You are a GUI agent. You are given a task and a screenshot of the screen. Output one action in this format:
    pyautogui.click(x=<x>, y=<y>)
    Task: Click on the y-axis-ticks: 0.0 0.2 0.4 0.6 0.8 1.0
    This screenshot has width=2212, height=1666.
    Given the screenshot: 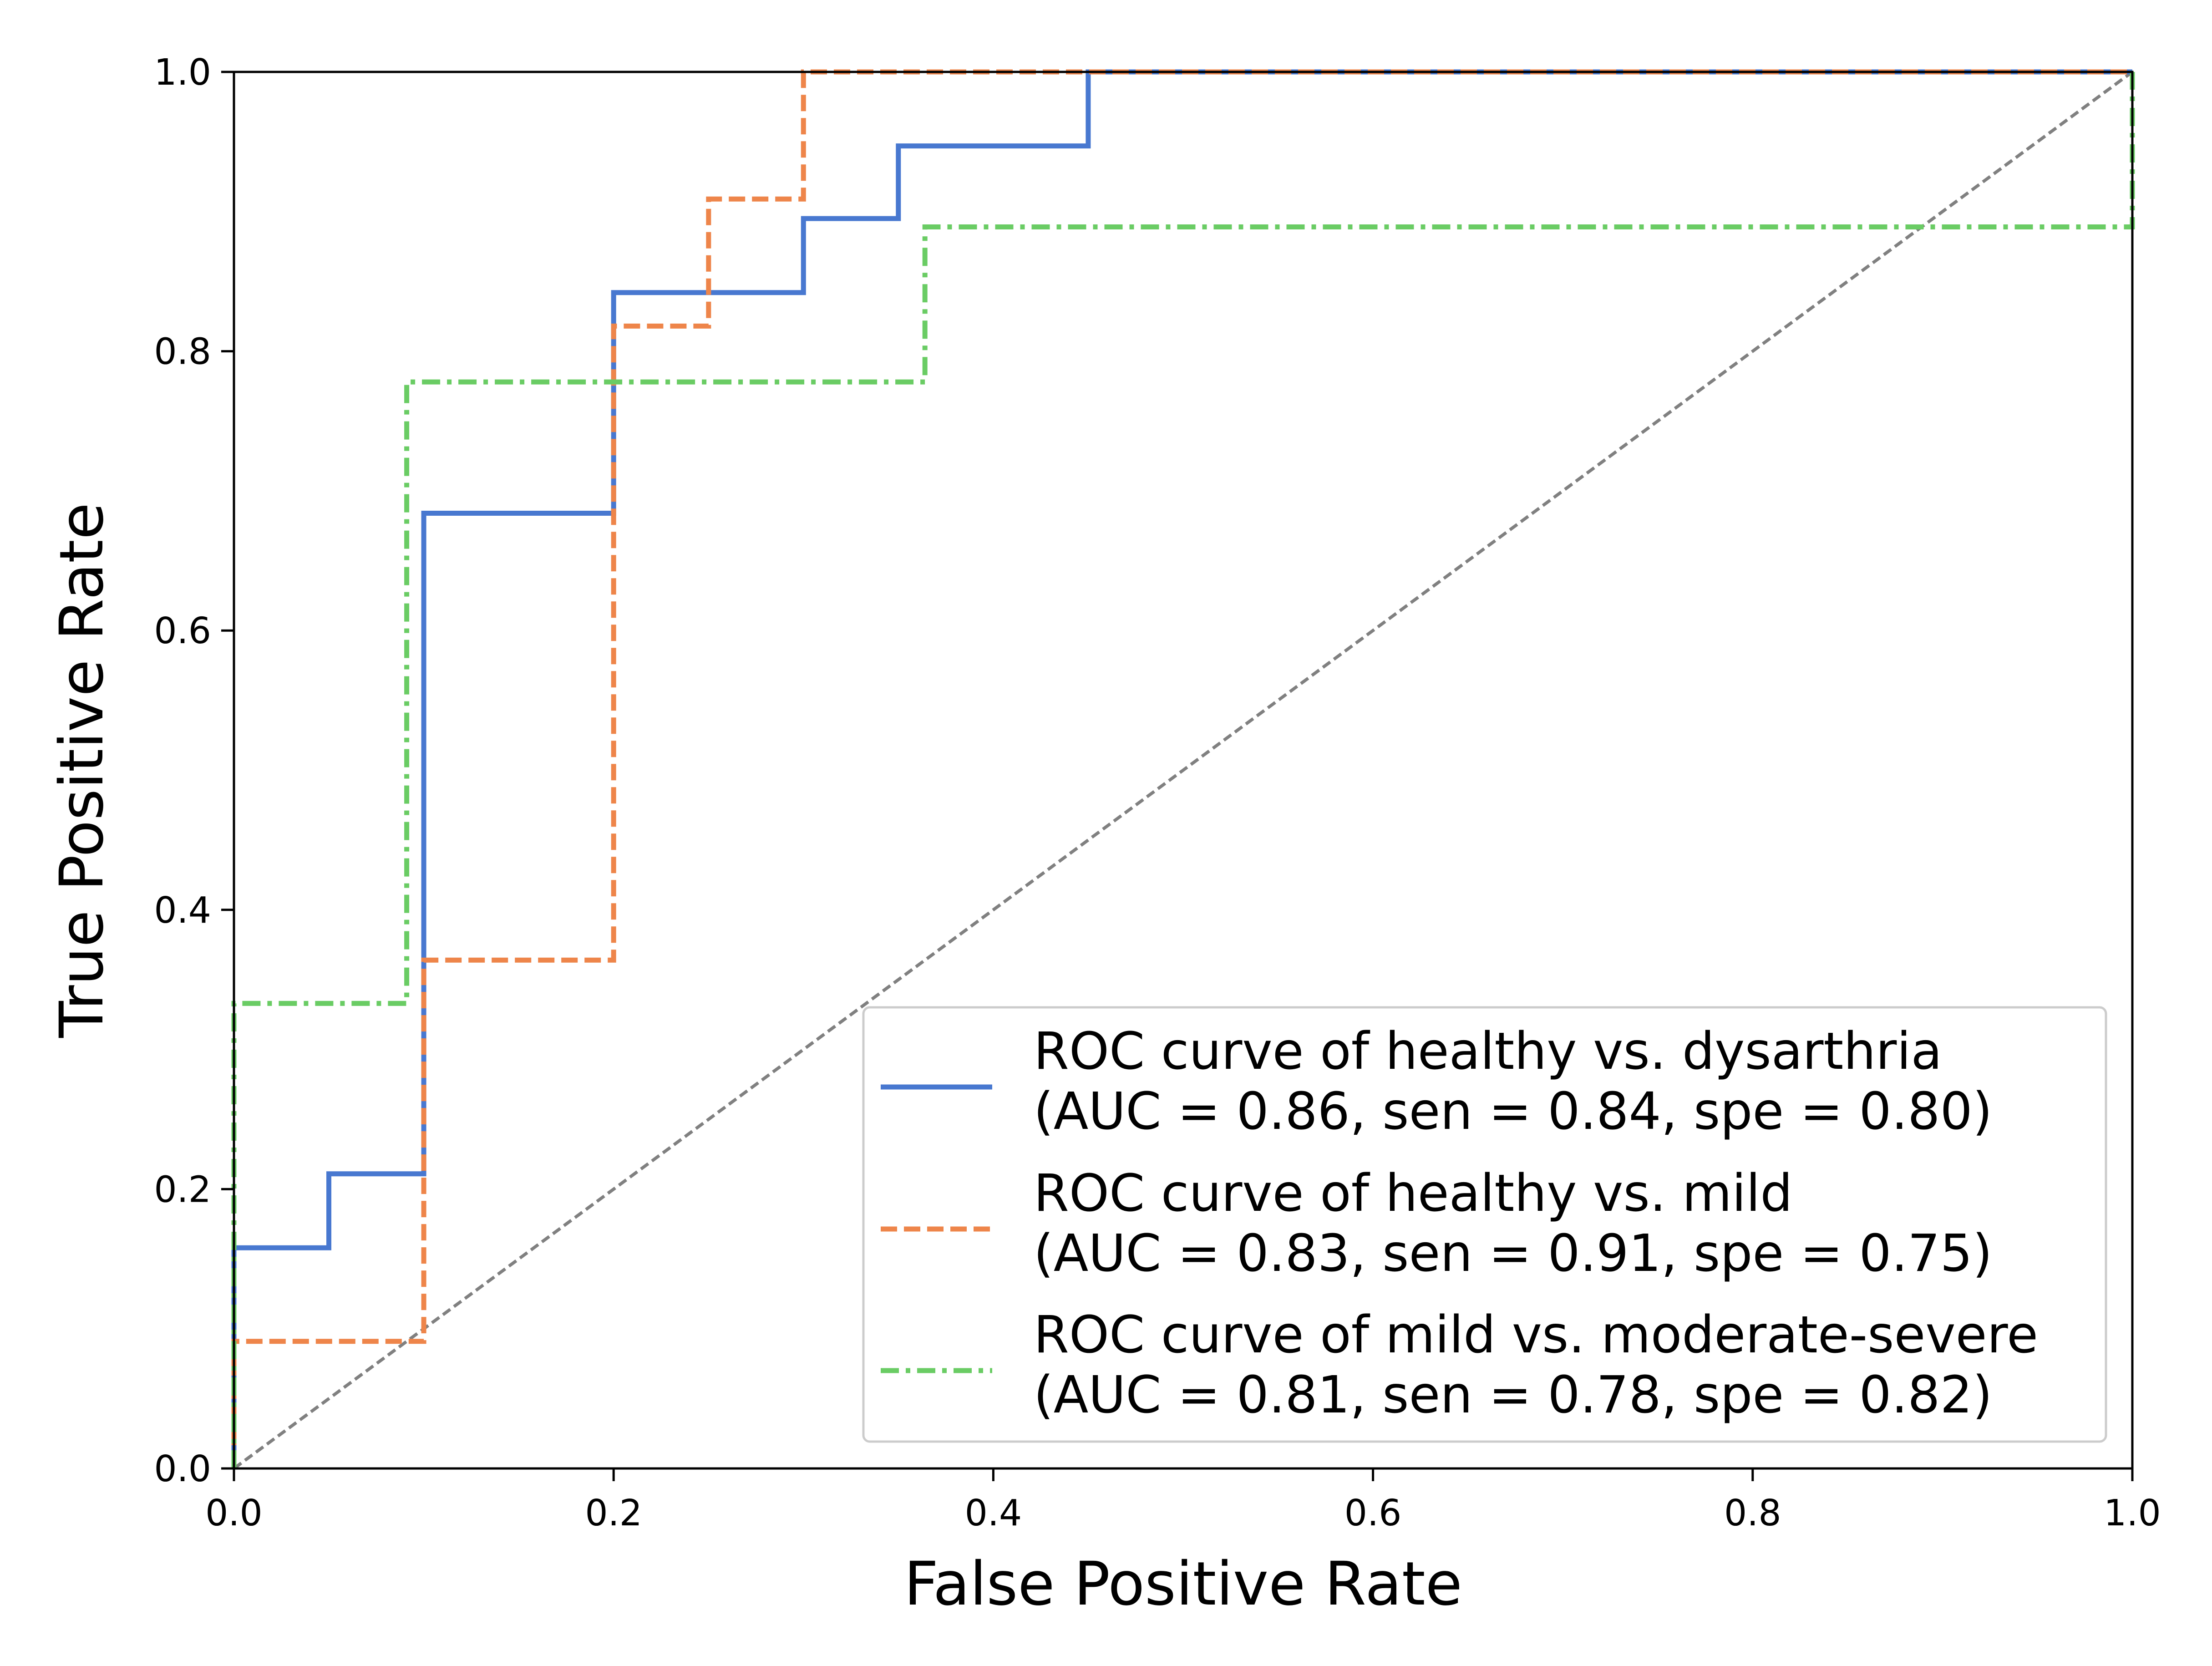 What is the action you would take?
    pyautogui.click(x=194, y=770)
    